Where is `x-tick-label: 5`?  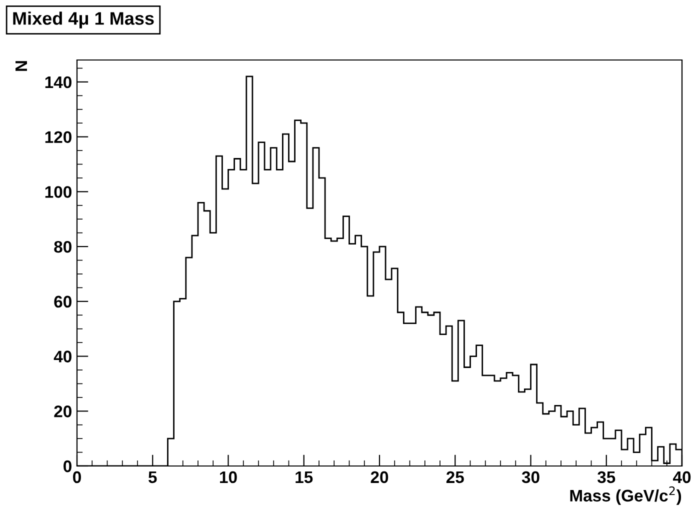
x-tick-label: 5 is located at coordinates (152, 477).